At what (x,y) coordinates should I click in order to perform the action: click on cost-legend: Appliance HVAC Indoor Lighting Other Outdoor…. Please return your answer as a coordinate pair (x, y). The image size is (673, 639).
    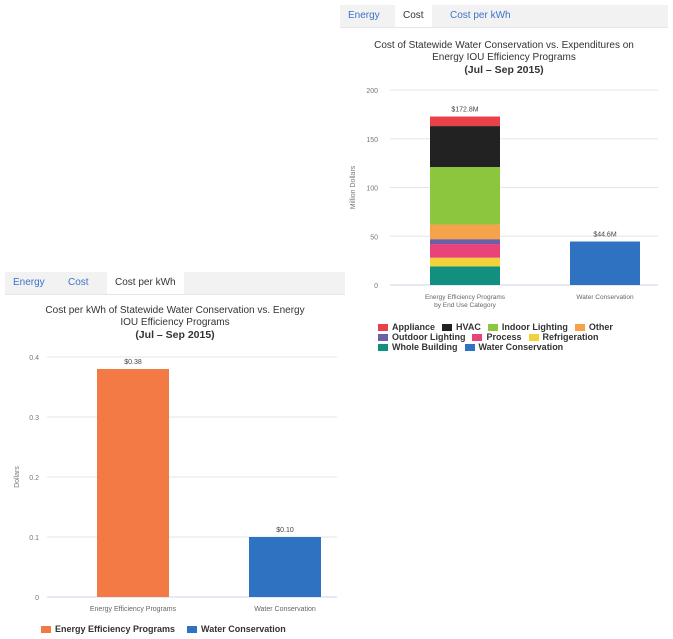
    Looking at the image, I should click on (523, 337).